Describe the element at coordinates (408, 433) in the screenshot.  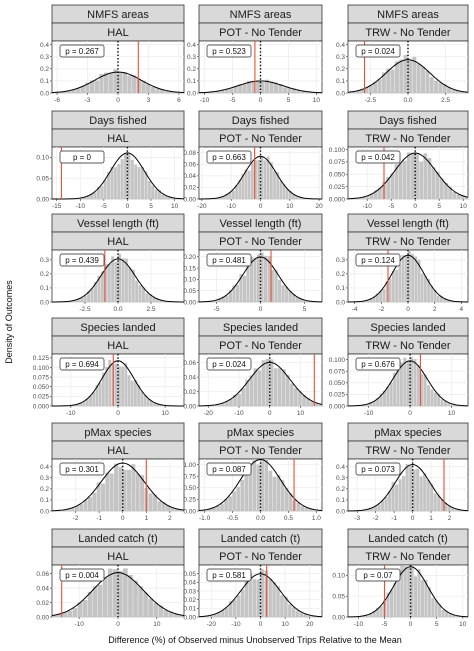
I see `facet-label-top: pMax species` at that location.